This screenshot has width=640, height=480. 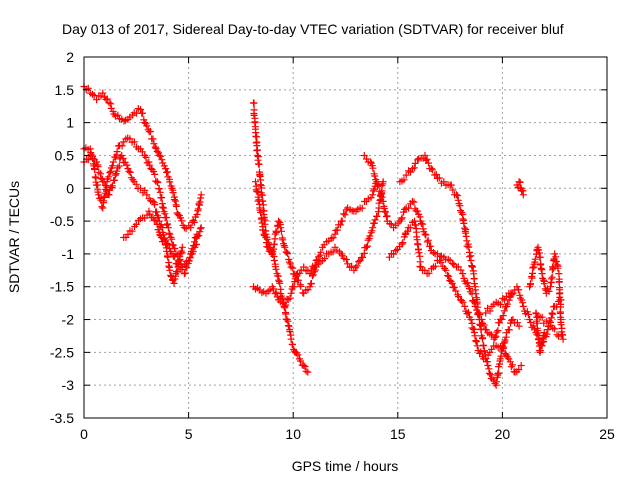 What do you see at coordinates (65, 90) in the screenshot?
I see `y-tick-label: 1.5` at bounding box center [65, 90].